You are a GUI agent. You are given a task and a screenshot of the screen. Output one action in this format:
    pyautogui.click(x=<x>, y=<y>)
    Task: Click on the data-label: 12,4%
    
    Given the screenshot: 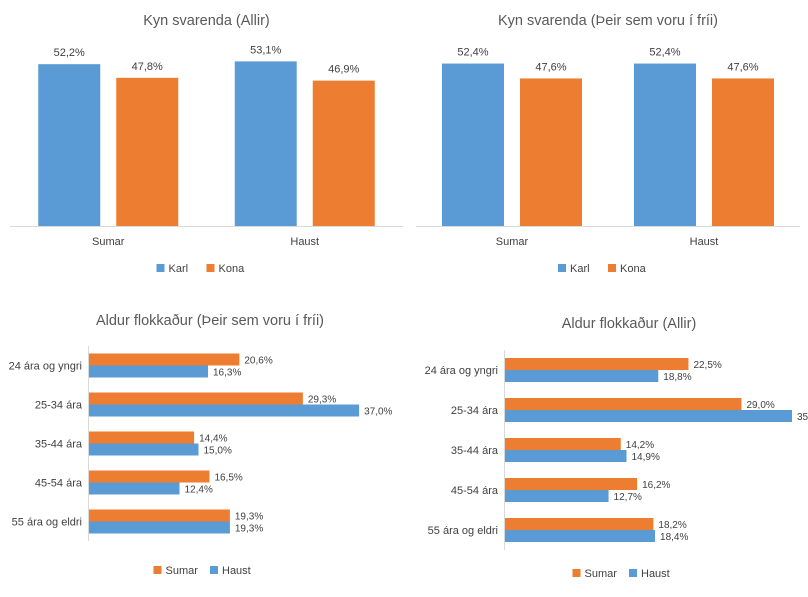 What is the action you would take?
    pyautogui.click(x=199, y=490)
    